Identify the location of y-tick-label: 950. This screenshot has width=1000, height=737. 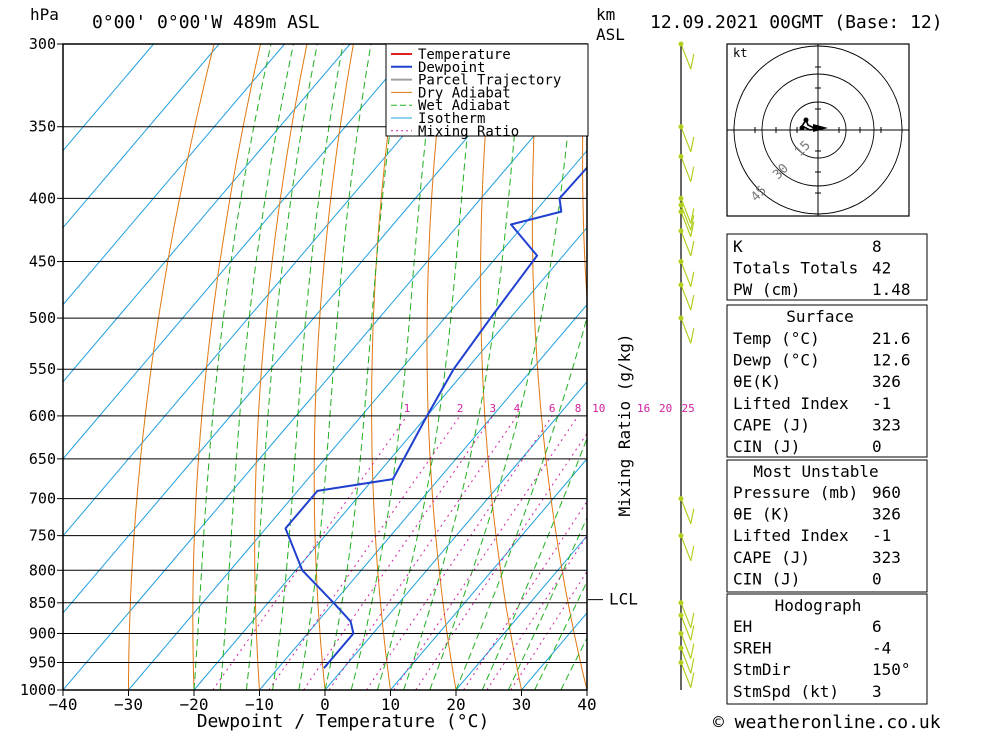
(42, 662).